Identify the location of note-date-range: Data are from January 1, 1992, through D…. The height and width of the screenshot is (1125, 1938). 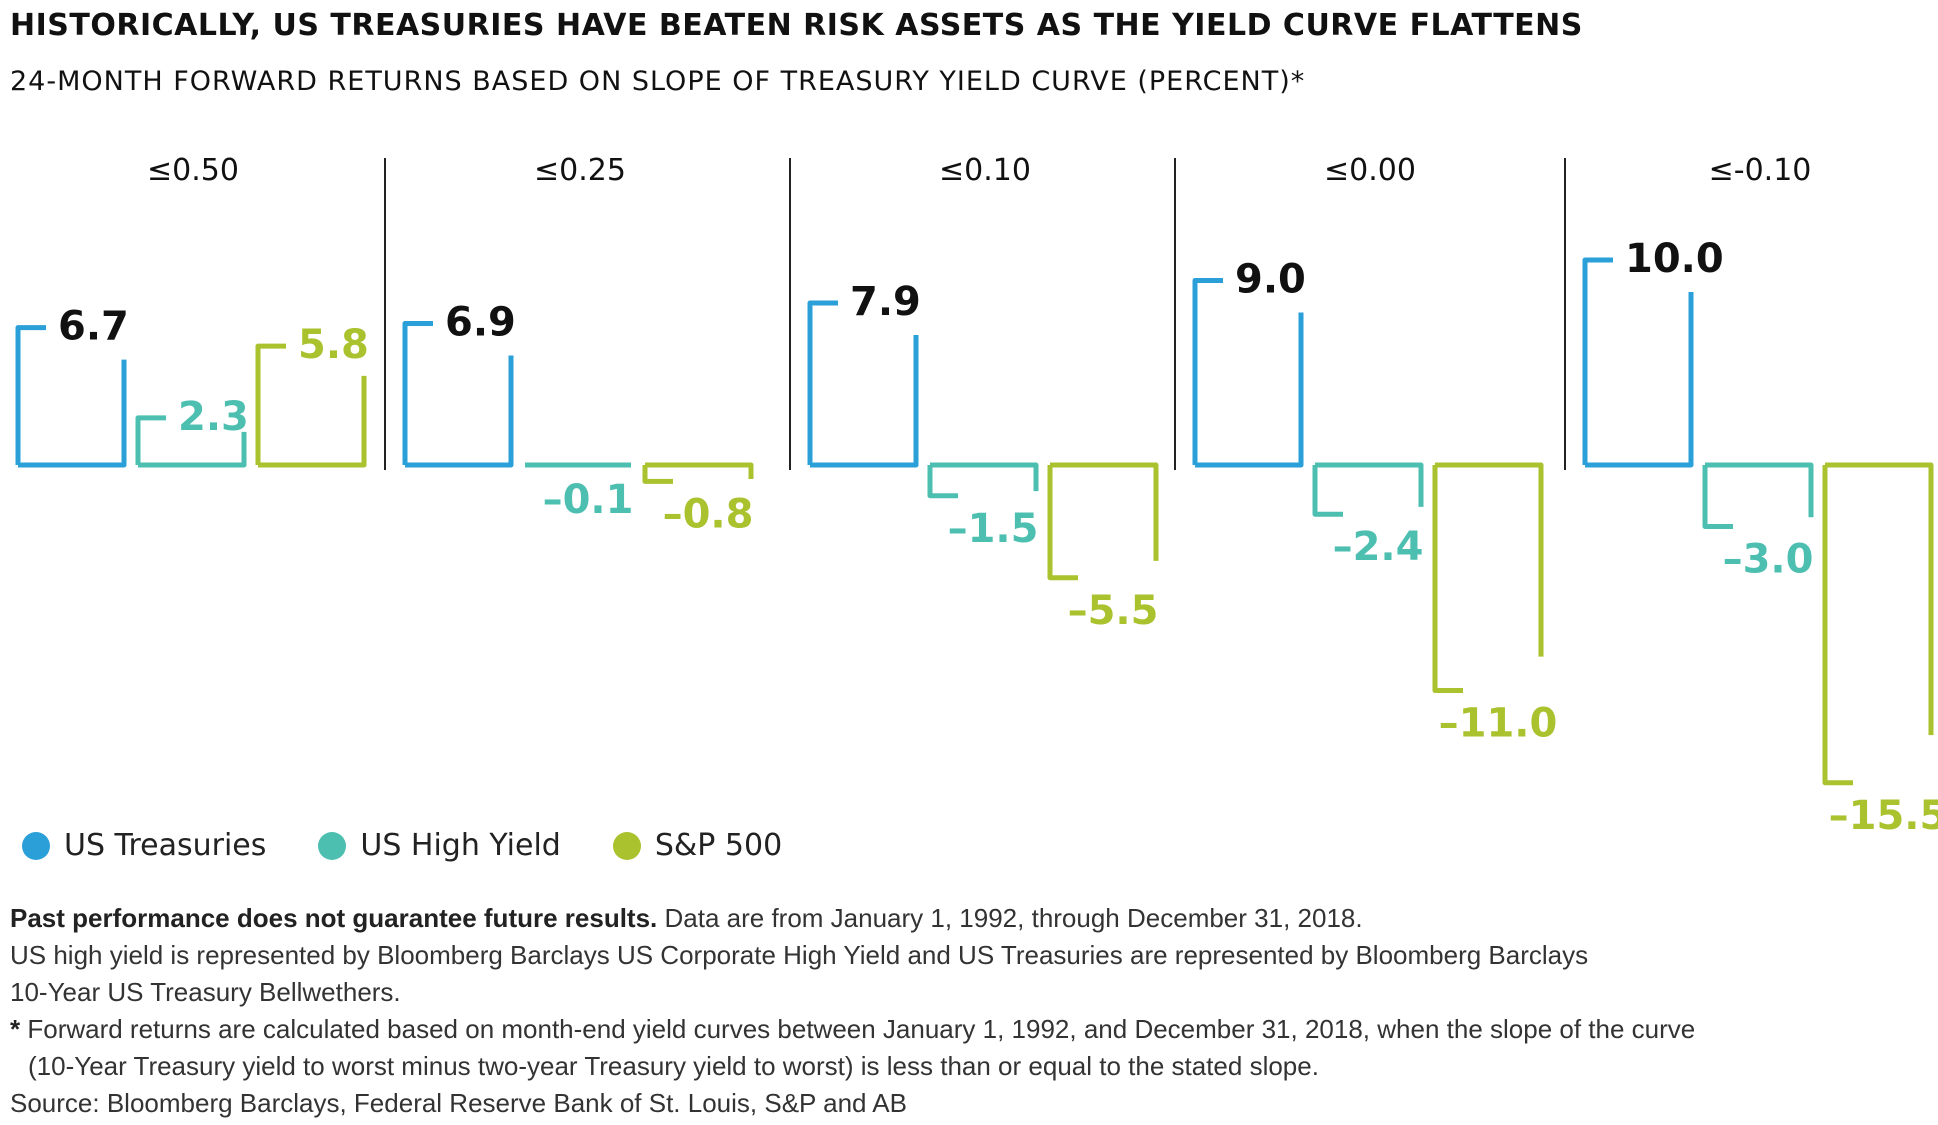
(1010, 918).